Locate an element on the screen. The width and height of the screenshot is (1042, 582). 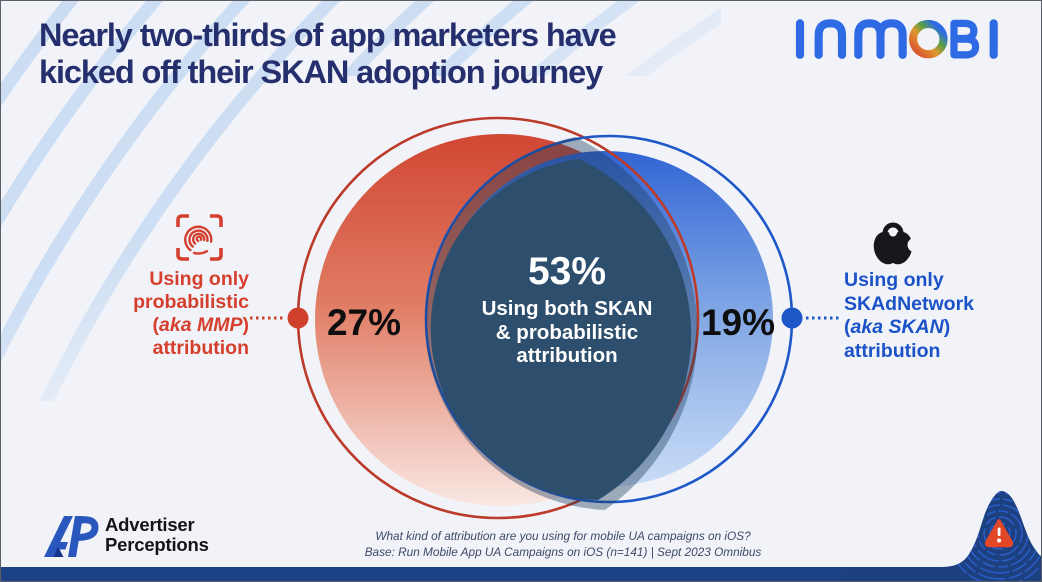
right-callout-line2: SKAdNetwork is located at coordinates (909, 303).